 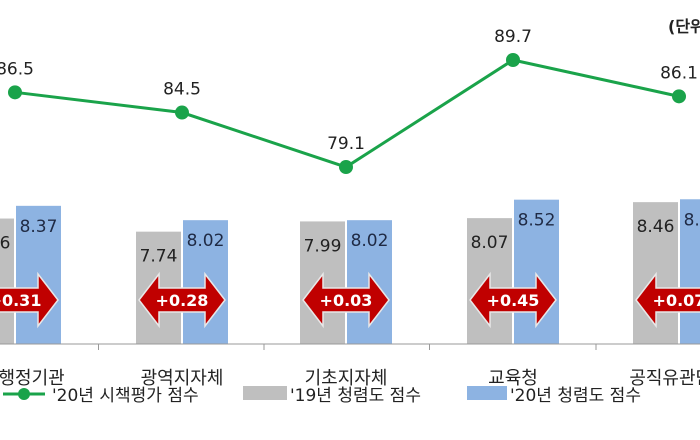 I want to click on bar-2019-label: 8.06, so click(x=5, y=244).